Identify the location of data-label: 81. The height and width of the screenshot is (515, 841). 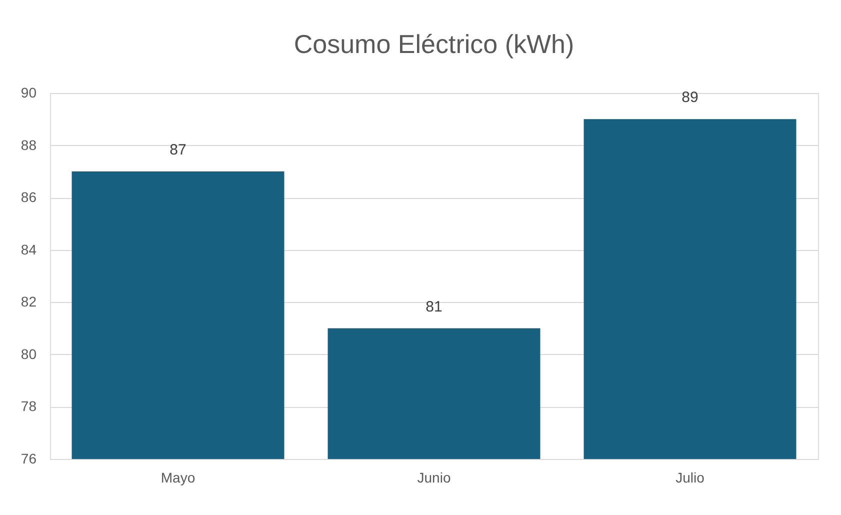
(434, 307).